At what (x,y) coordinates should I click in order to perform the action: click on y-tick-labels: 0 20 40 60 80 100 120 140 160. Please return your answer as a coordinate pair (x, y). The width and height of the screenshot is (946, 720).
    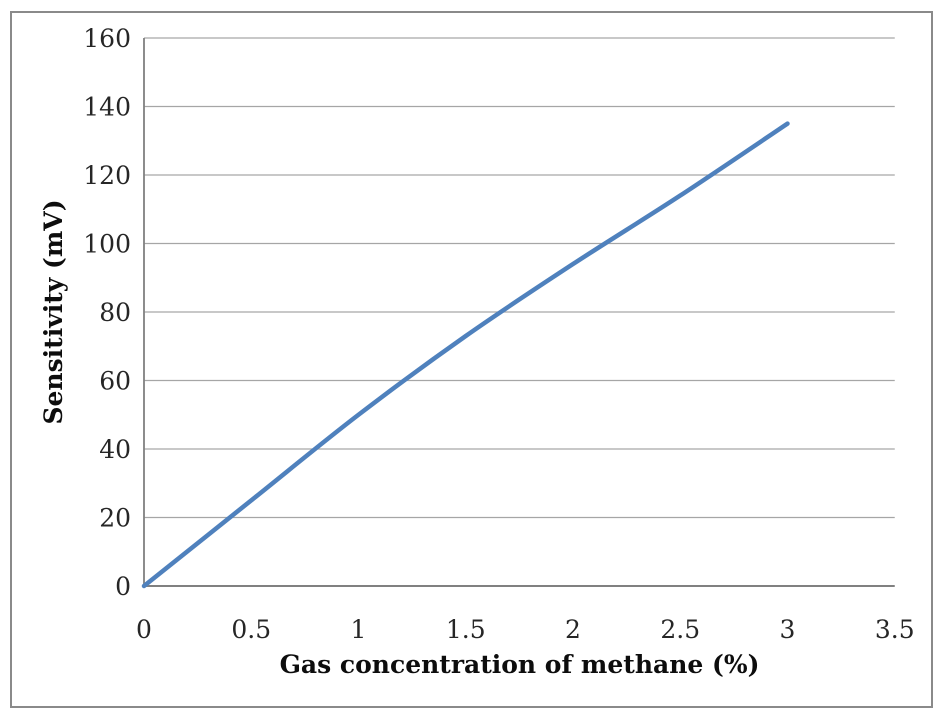
    Looking at the image, I should click on (107, 312).